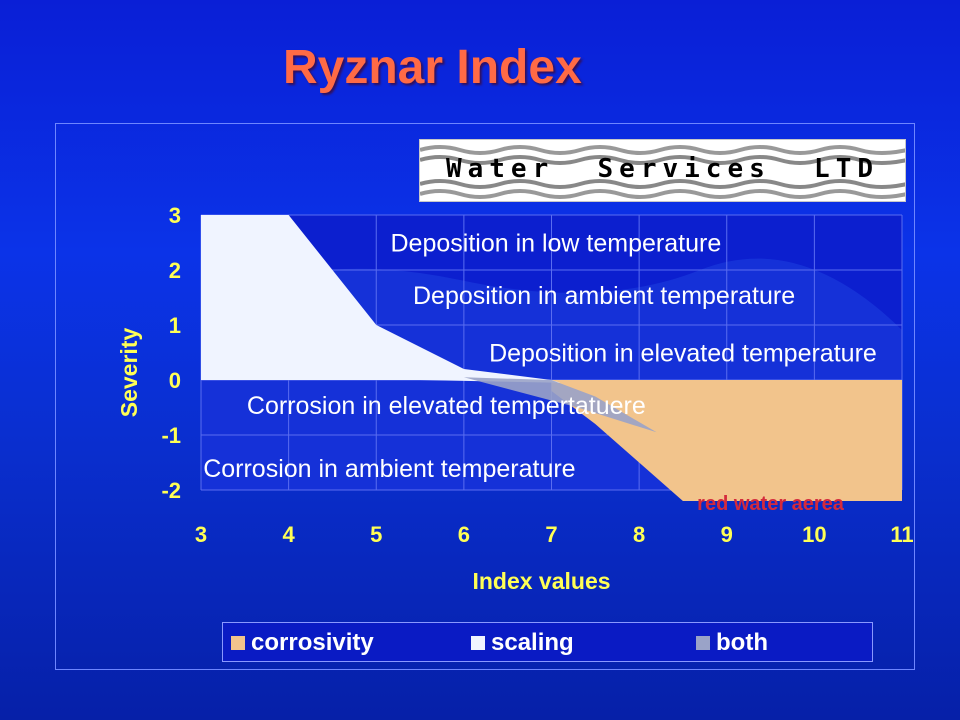  Describe the element at coordinates (478, 643) in the screenshot. I see `legend-swatch-scaling` at that location.